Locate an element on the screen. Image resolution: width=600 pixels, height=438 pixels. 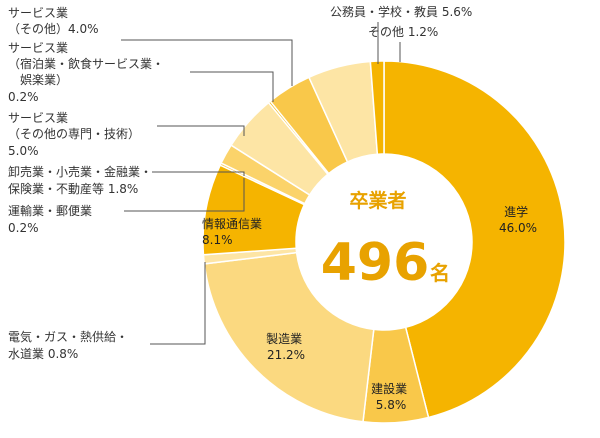
label-denki: 電気・ガス・熱供給・ 水道業 0.8% is located at coordinates (70, 345).